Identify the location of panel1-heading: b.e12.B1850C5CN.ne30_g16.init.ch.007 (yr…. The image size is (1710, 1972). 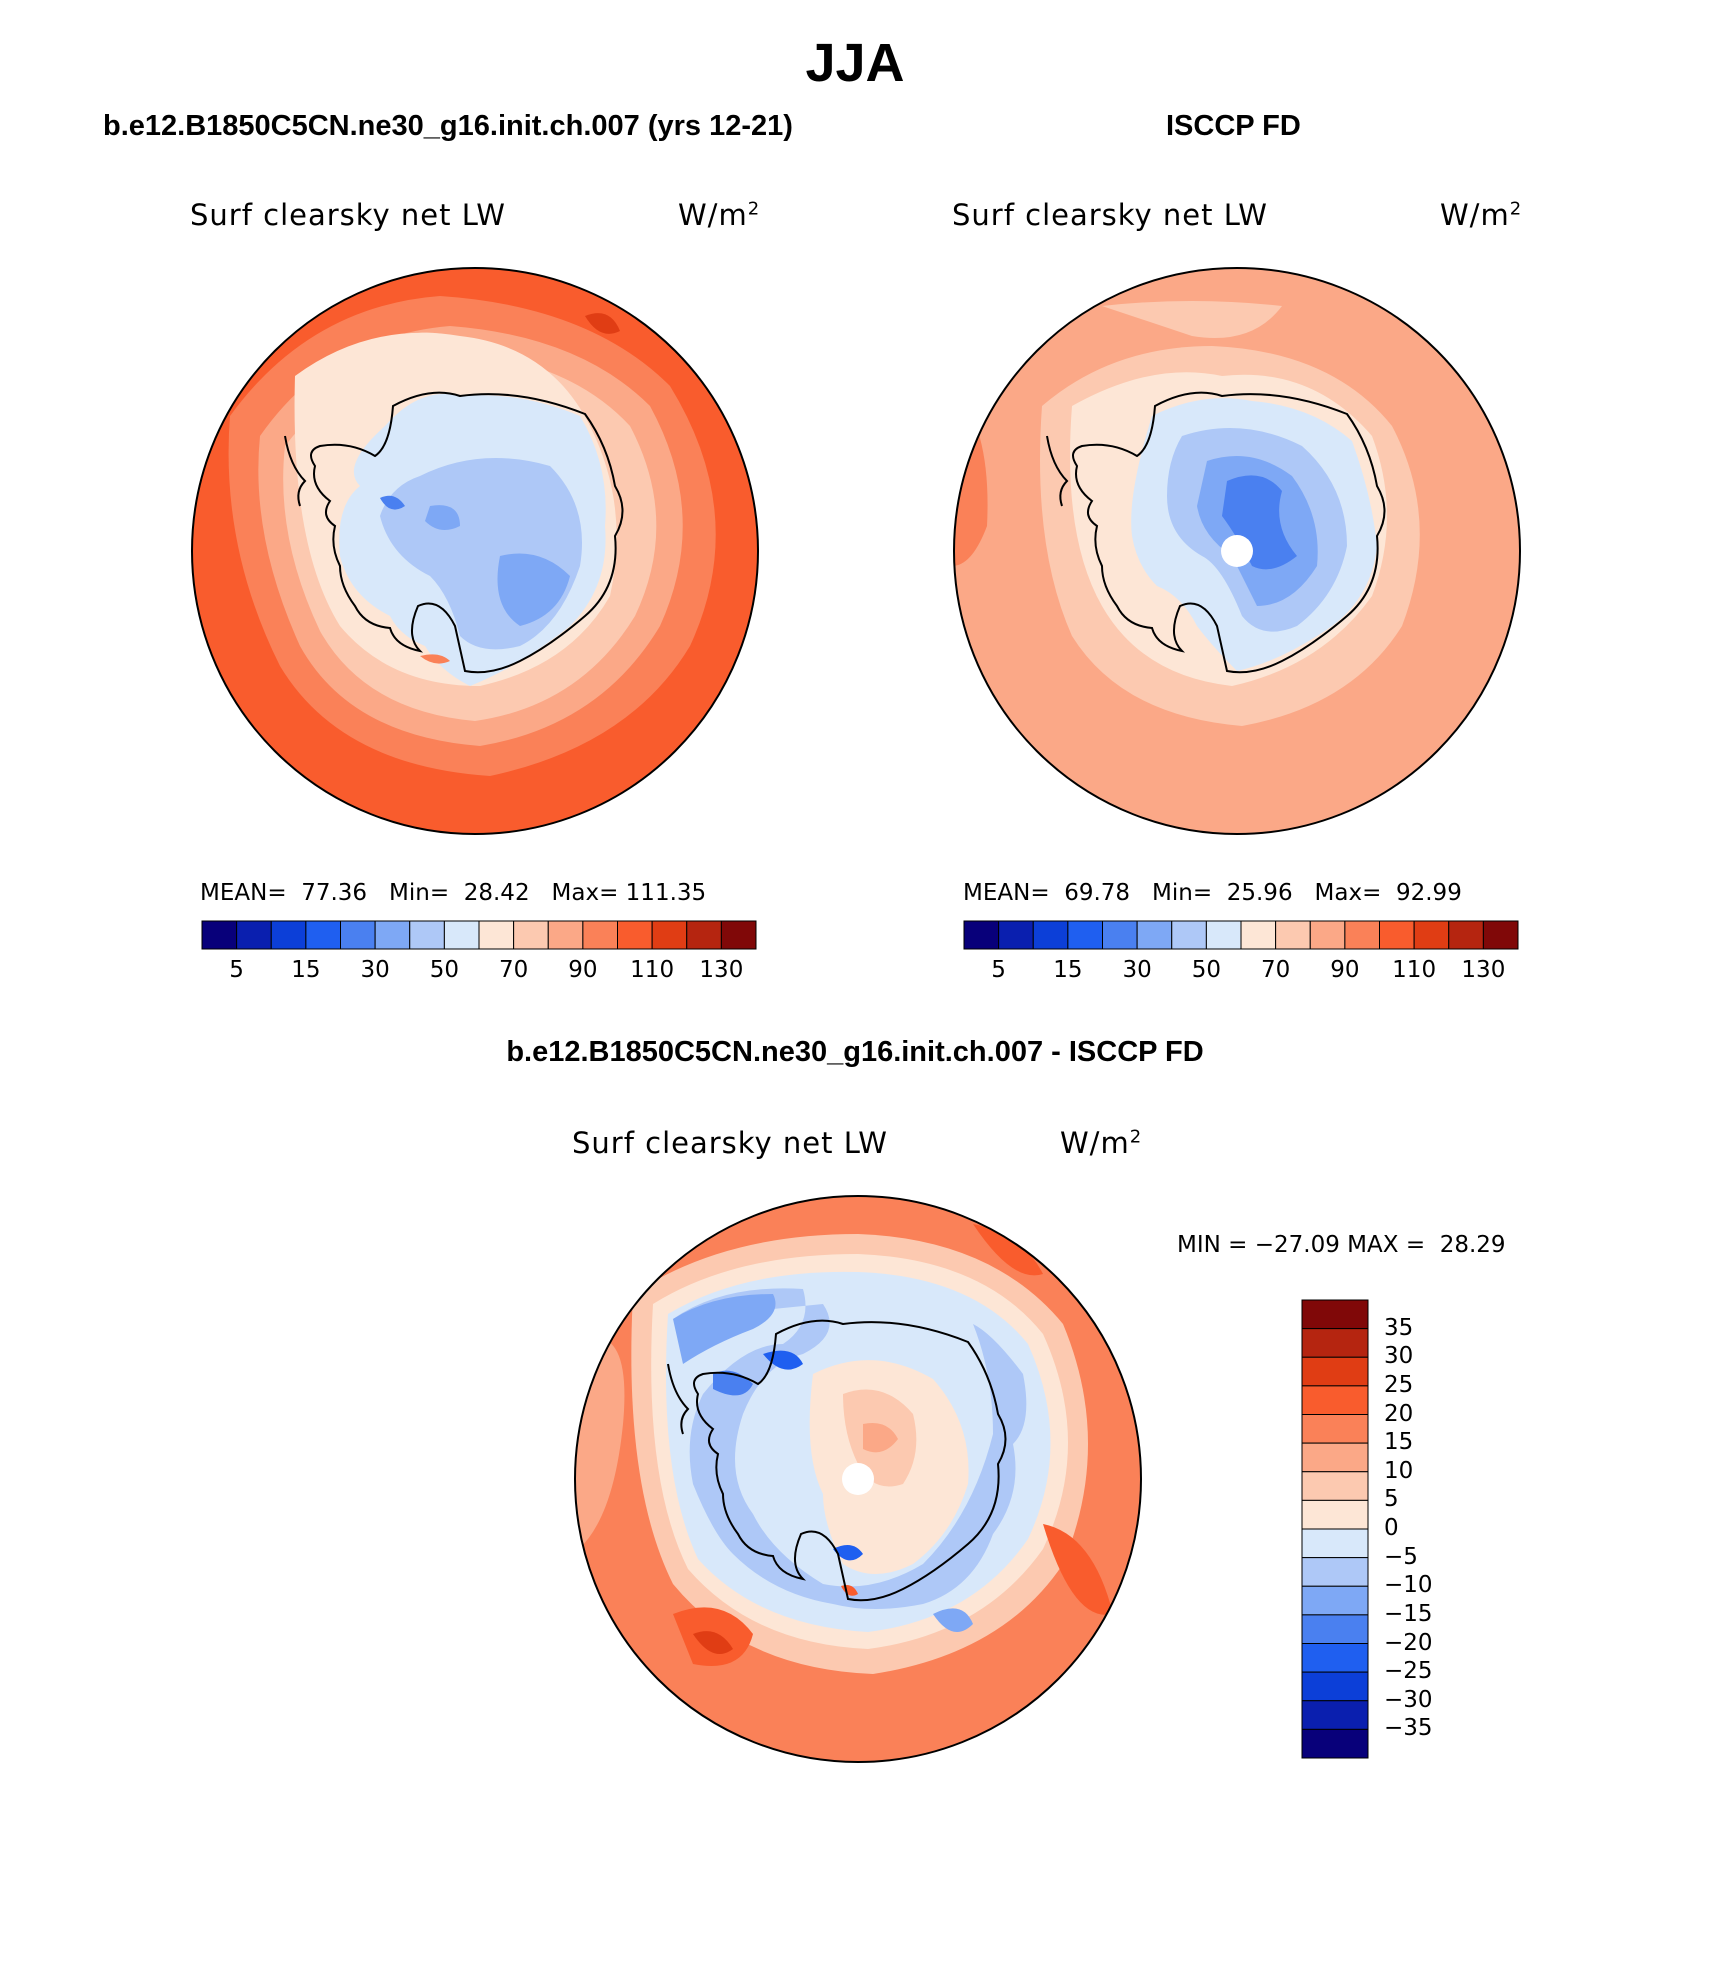
(448, 126).